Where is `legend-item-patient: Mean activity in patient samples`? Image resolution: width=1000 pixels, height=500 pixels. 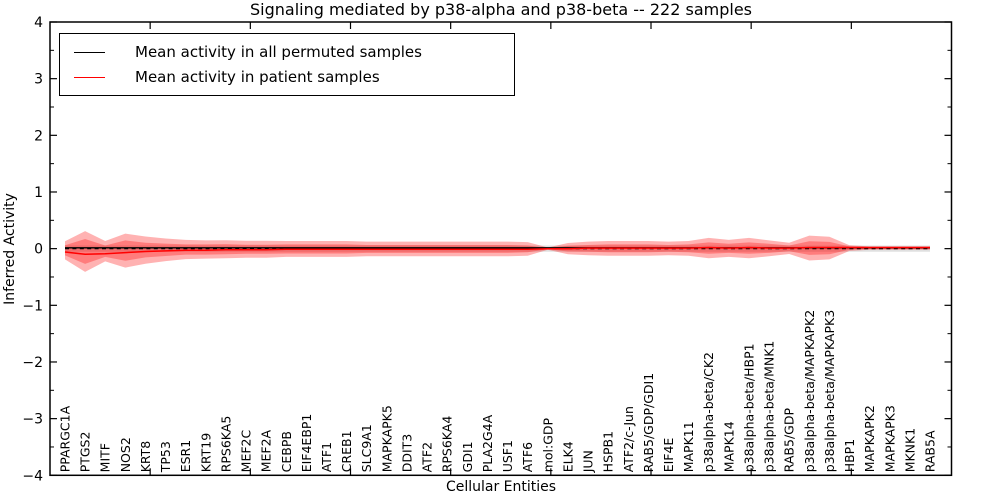
legend-item-patient: Mean activity in patient samples is located at coordinates (287, 77).